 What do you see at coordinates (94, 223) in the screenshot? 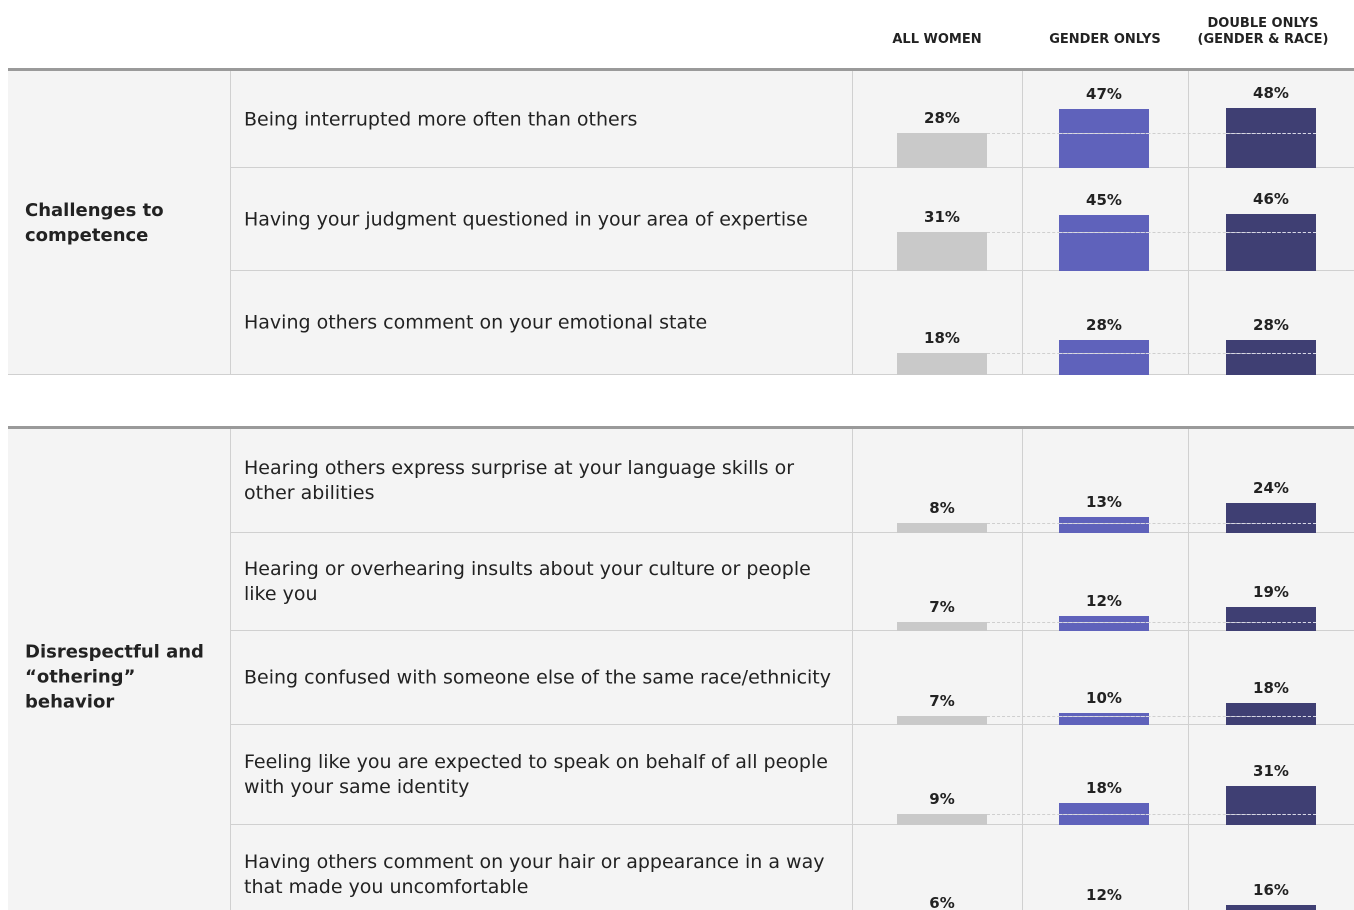
I see `group-label: Challenges to competence` at bounding box center [94, 223].